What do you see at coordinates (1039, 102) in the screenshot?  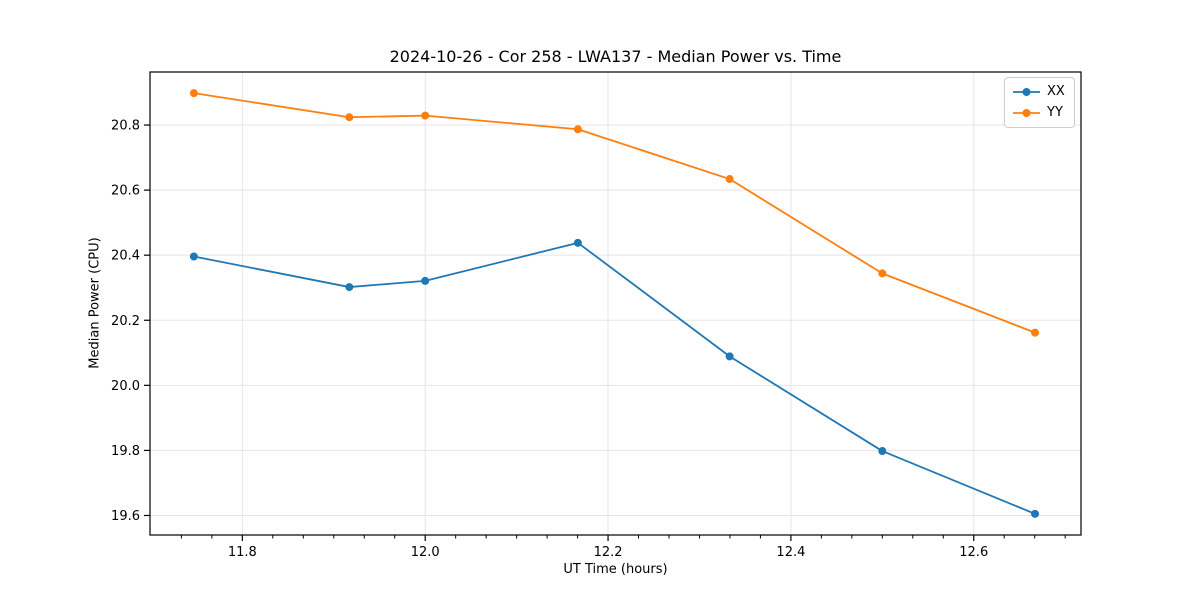 I see `legend: XX YY` at bounding box center [1039, 102].